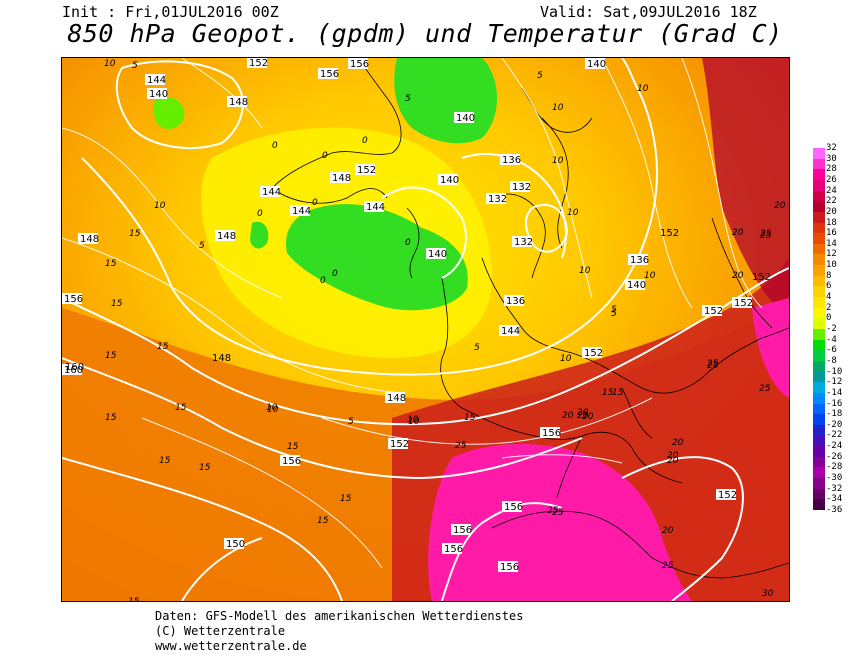  What do you see at coordinates (829, 307) in the screenshot?
I see `legend-tick-label: 2` at bounding box center [829, 307].